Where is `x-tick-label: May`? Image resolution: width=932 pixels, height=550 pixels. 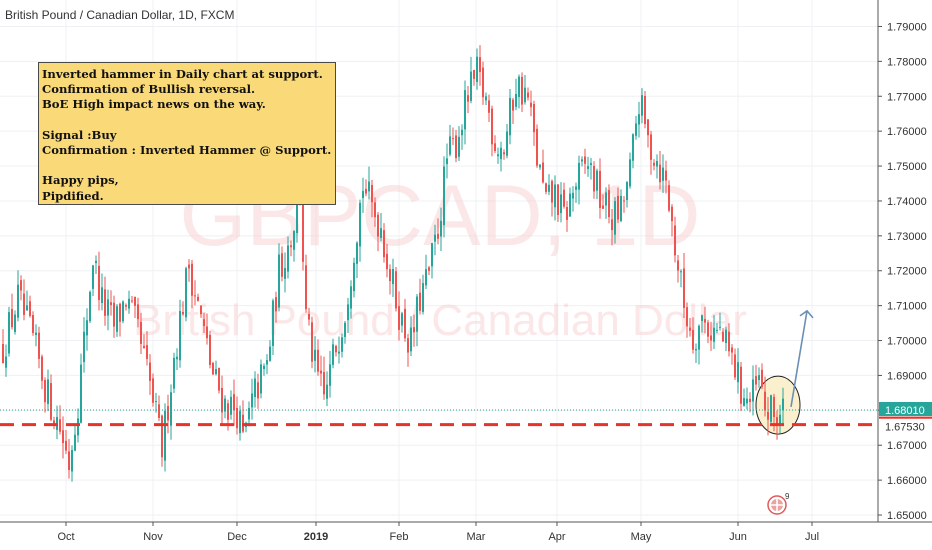
x-tick-label: May is located at coordinates (641, 537).